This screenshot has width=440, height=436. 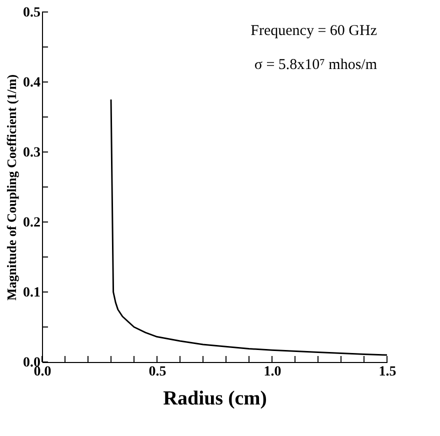 What do you see at coordinates (316, 65) in the screenshot?
I see `annotation: σ = 5.8x10⁷ mhos/m` at bounding box center [316, 65].